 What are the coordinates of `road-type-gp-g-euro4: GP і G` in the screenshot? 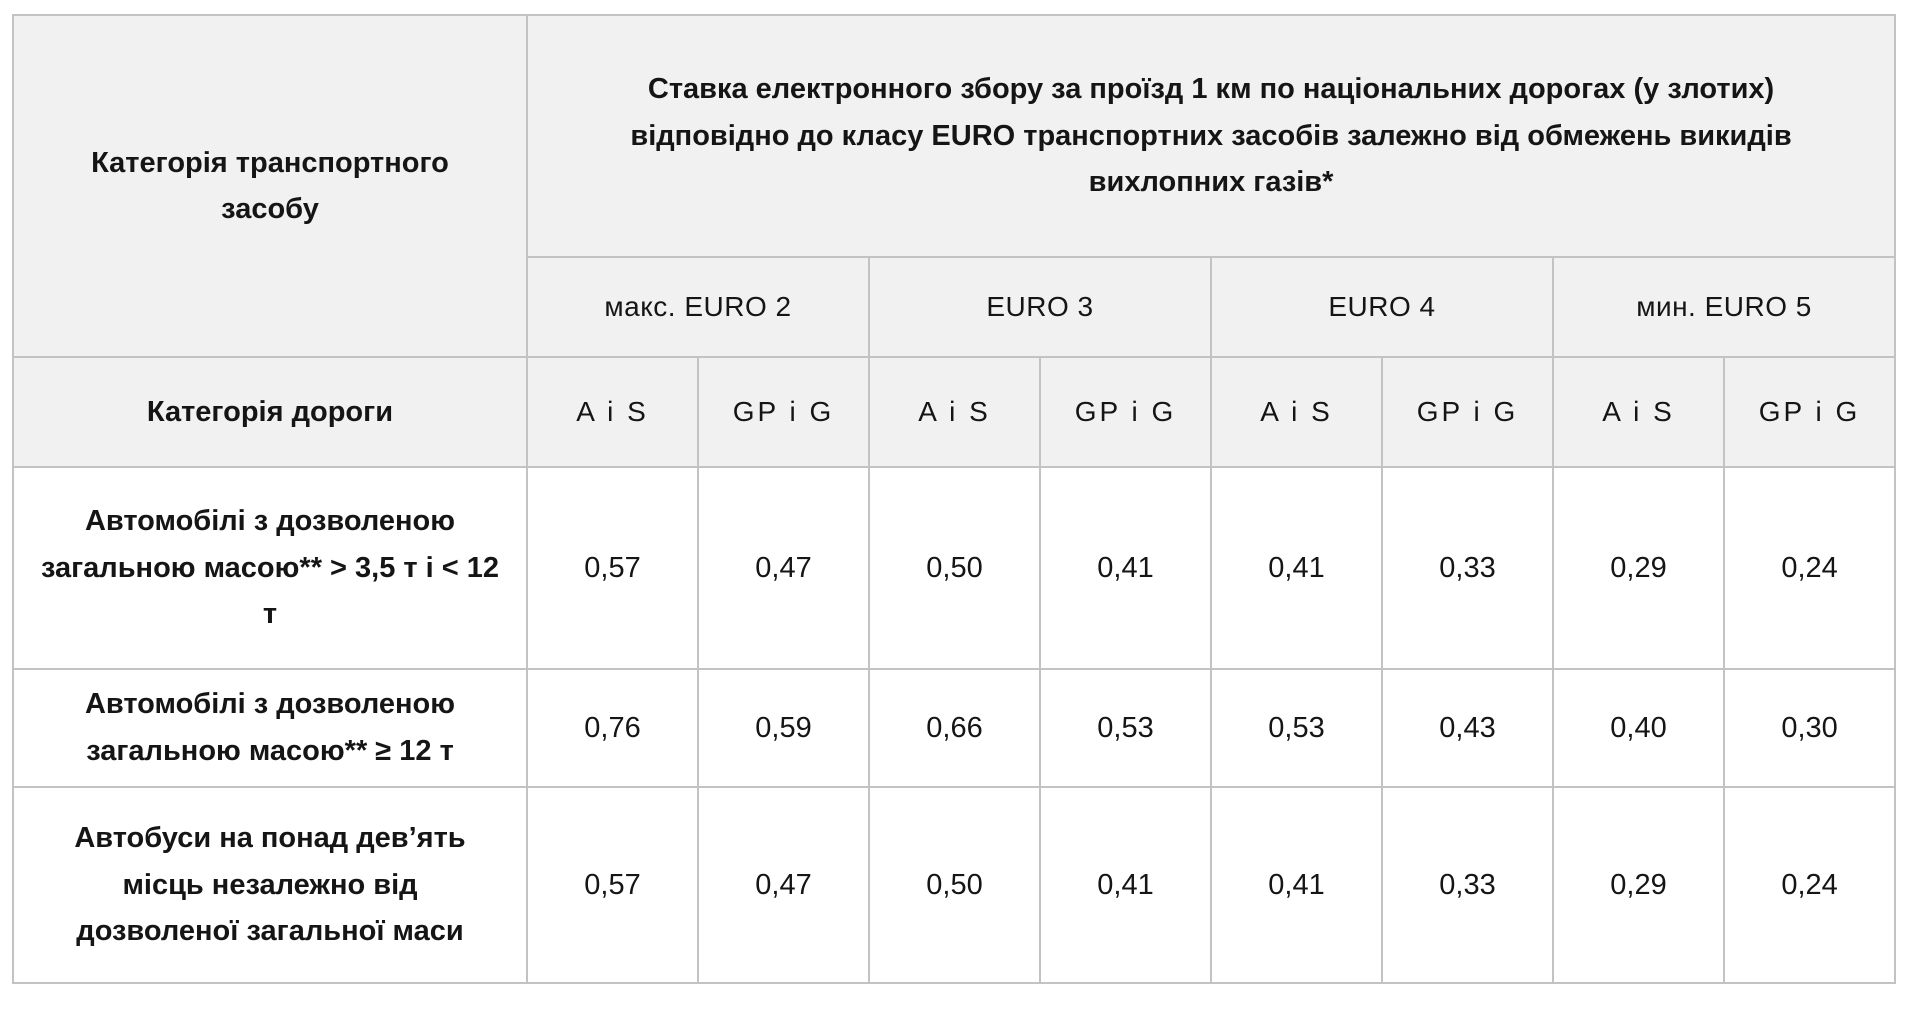 It's located at (1467, 412).